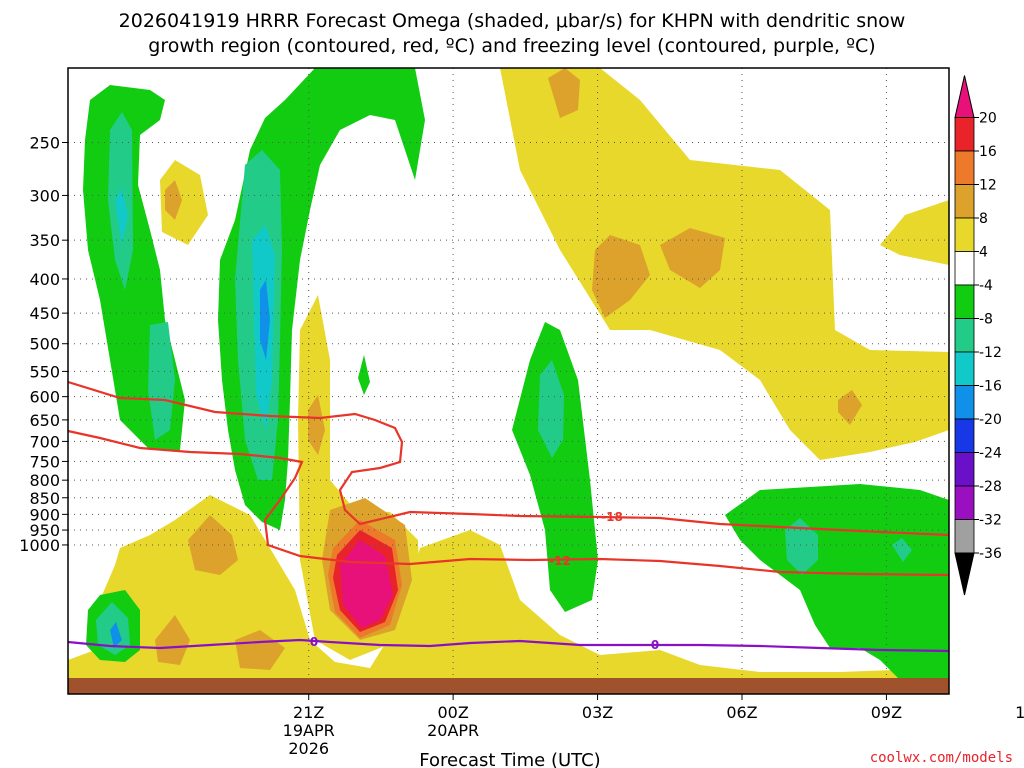  Describe the element at coordinates (564, 93) in the screenshot. I see `omega-band-8-12-a` at that location.